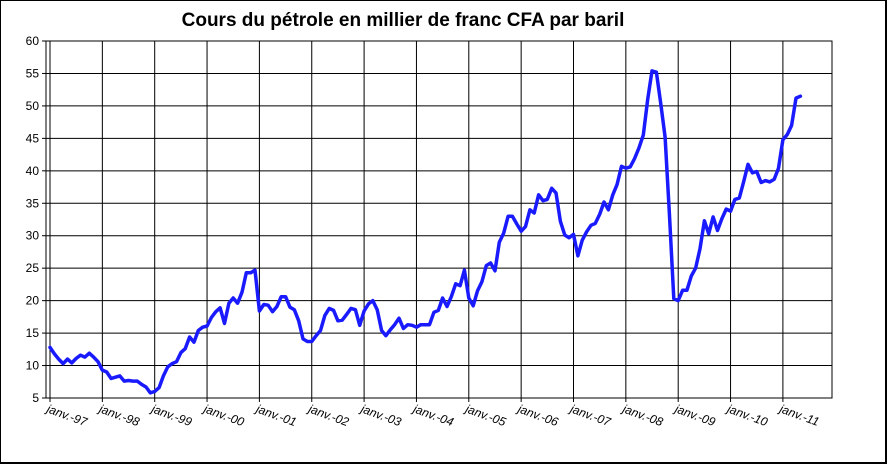 This screenshot has height=466, width=889. Describe the element at coordinates (328, 415) in the screenshot. I see `x-tick-label: janv.-02` at that location.